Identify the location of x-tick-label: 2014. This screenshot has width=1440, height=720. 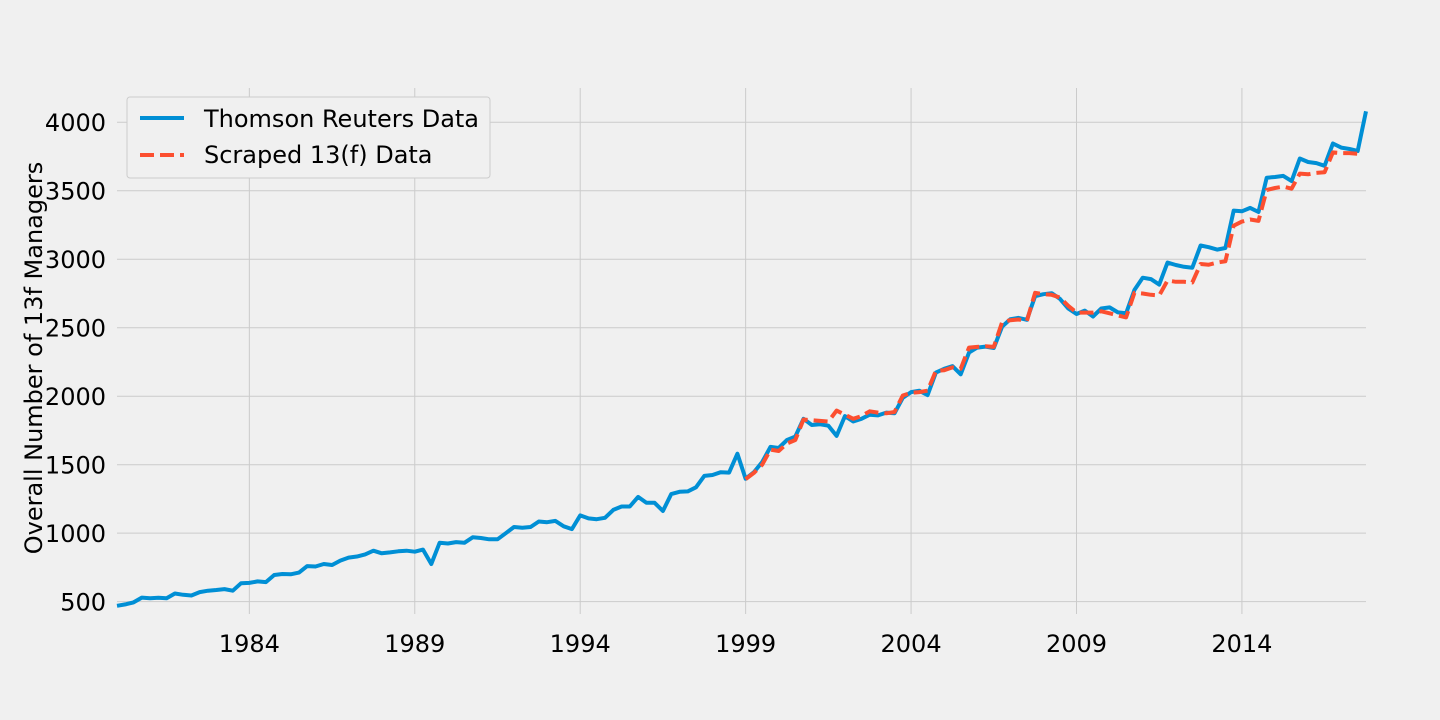
(1241, 644).